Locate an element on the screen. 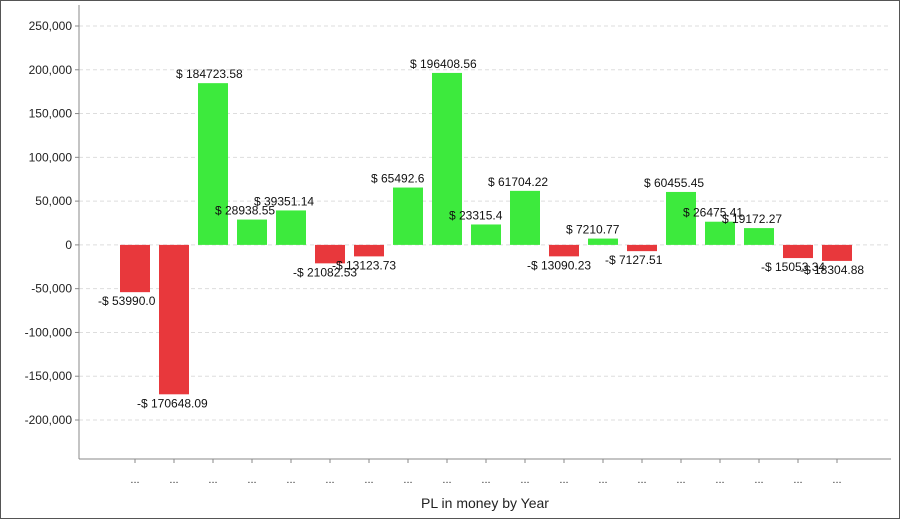 This screenshot has height=519, width=900. bar-data-label: -$ 15053.34 is located at coordinates (793, 267).